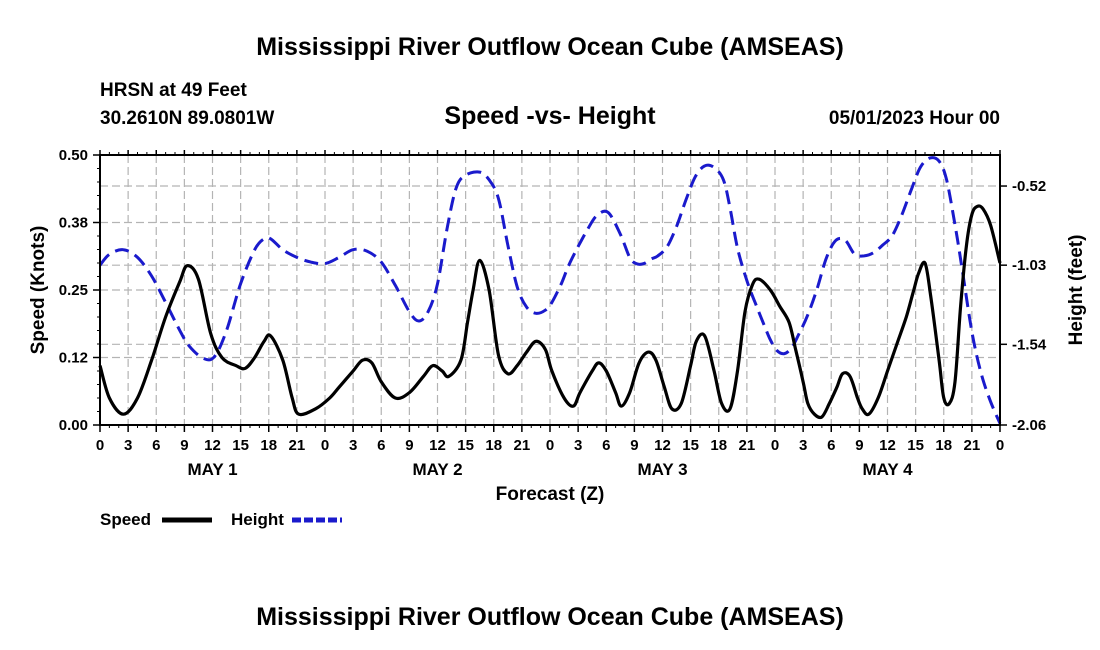  What do you see at coordinates (73, 425) in the screenshot?
I see `y-tick-label: 0.00` at bounding box center [73, 425].